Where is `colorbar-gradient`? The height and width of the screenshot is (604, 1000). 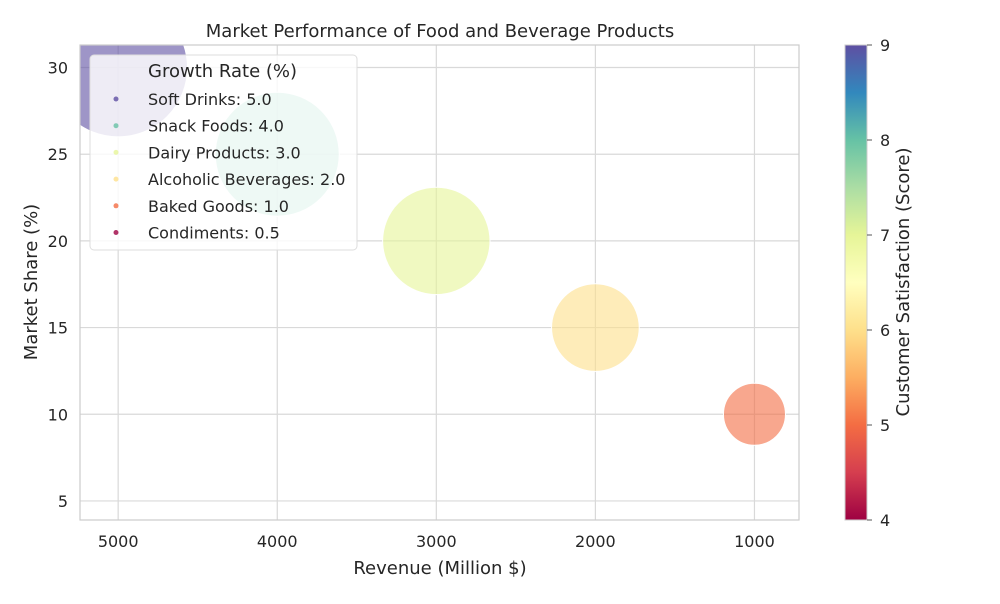 colorbar-gradient is located at coordinates (856, 282).